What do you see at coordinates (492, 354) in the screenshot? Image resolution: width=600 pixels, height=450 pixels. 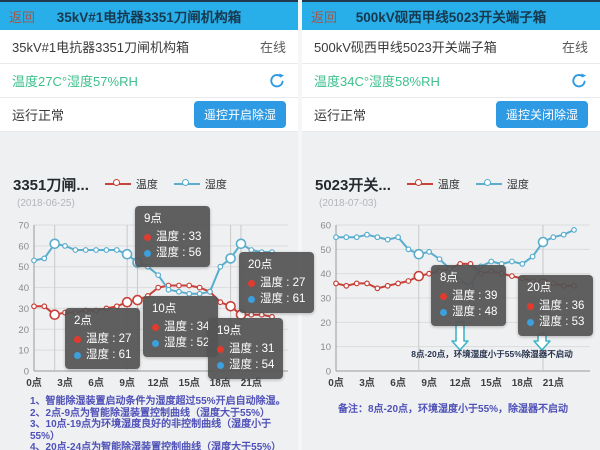 I see `svg-text: 8点-20点，环境湿度小于55%除湿器不启动` at bounding box center [492, 354].